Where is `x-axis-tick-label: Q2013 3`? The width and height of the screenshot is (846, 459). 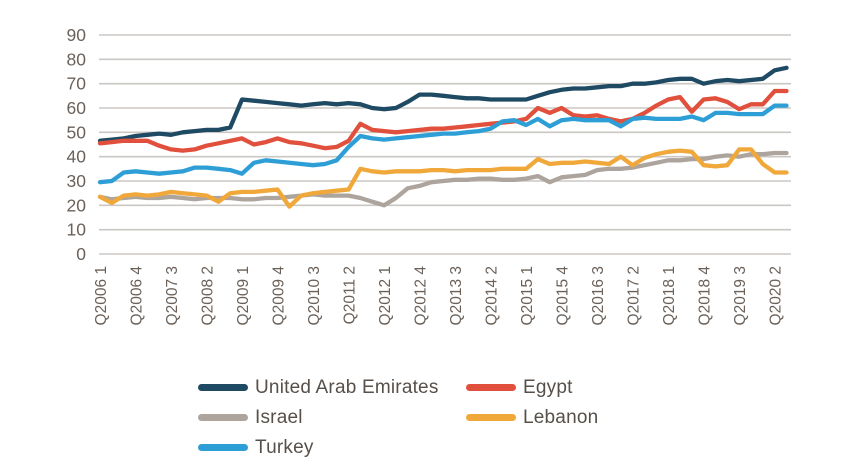 x-axis-tick-label: Q2013 3 is located at coordinates (456, 295).